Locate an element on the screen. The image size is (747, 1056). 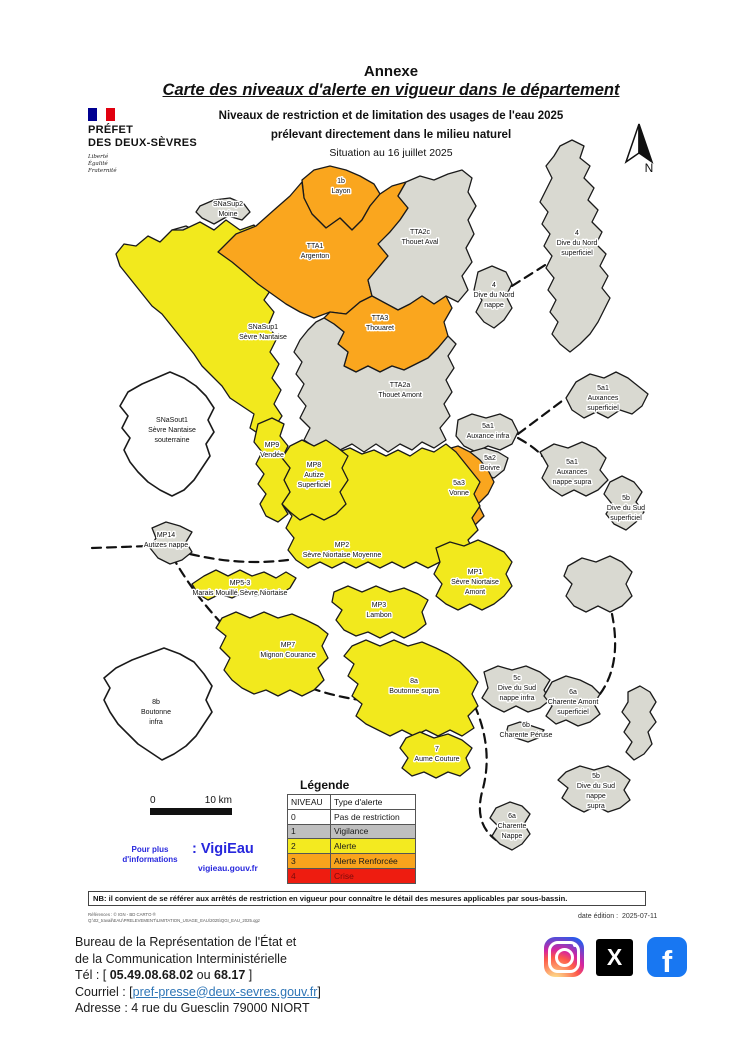
legend-cell: Pas de restriction is located at coordinates (373, 816).